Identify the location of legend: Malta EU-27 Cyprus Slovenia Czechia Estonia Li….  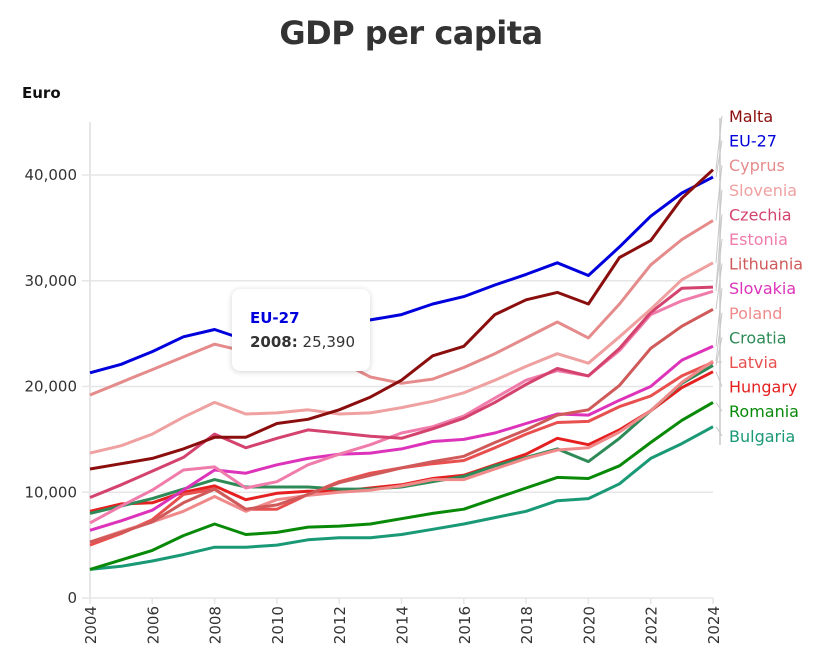
(759, 276).